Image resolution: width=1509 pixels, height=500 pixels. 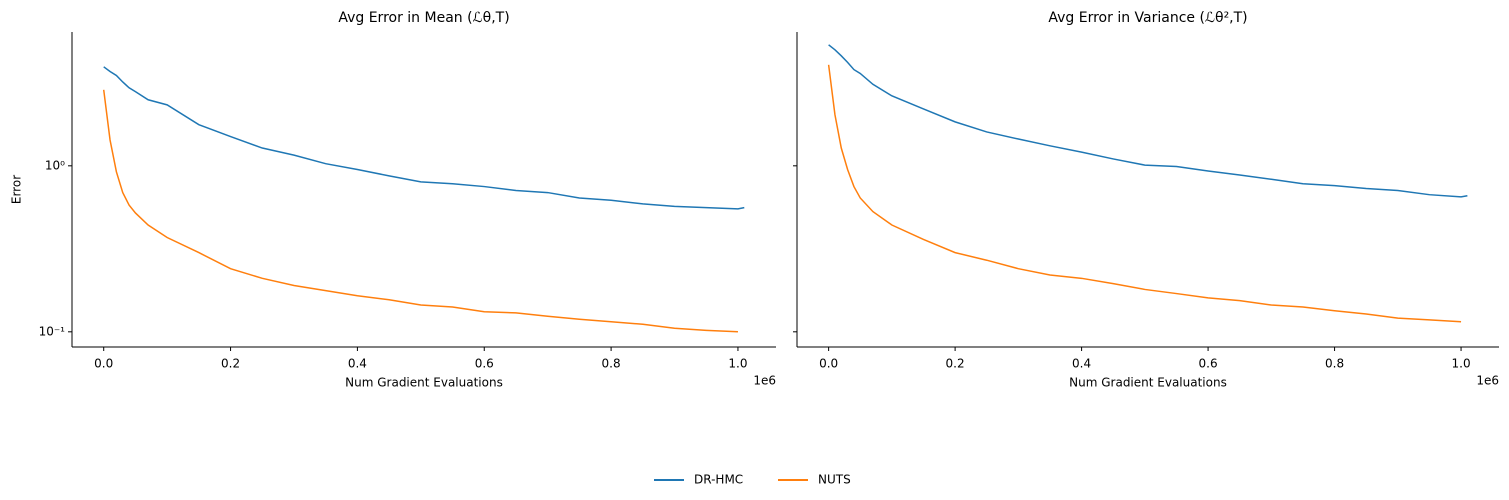 I want to click on y-tick-label: 10⁰, so click(x=55, y=165).